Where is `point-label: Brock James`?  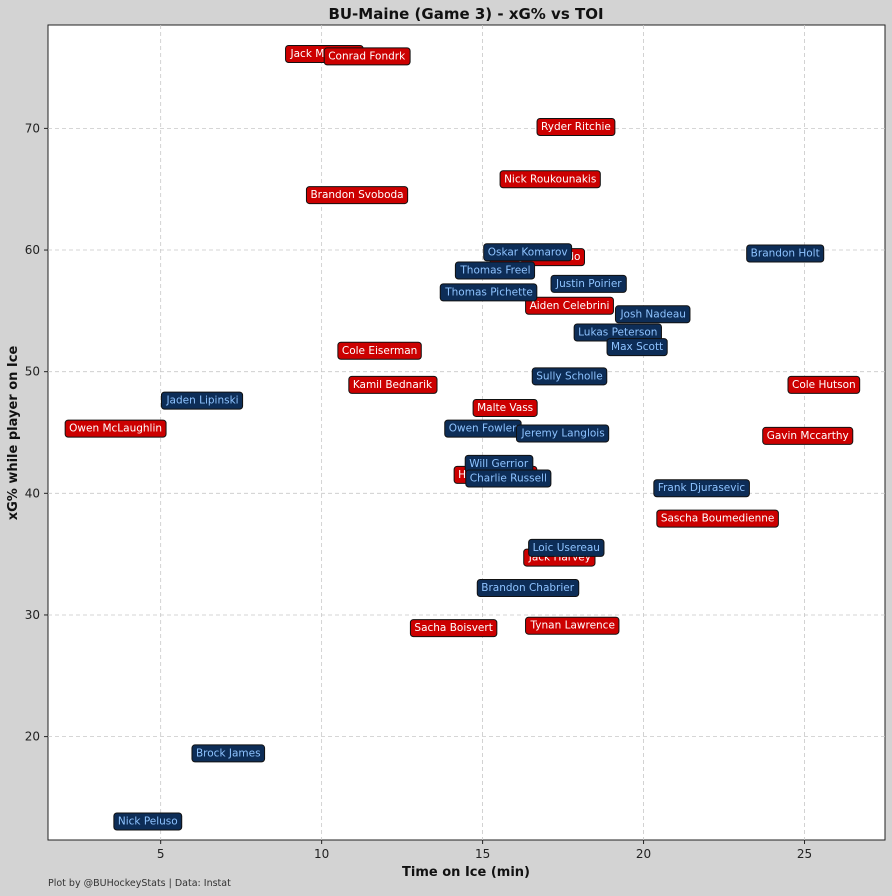
point-label: Brock James is located at coordinates (228, 753).